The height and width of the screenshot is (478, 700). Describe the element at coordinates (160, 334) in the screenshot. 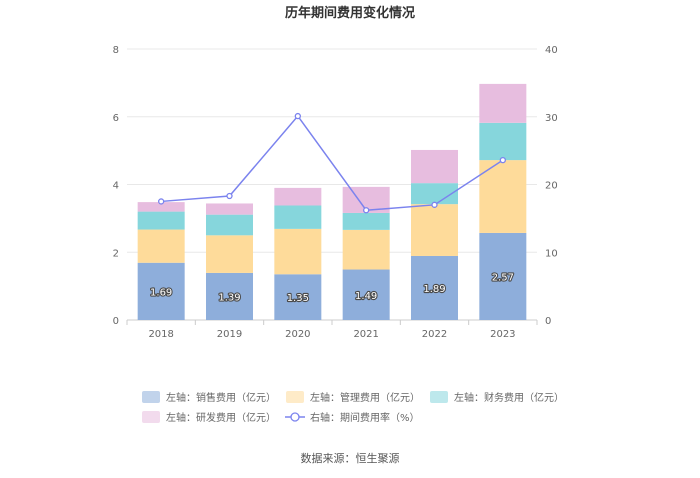

I see `x-tick-label: 2018` at that location.